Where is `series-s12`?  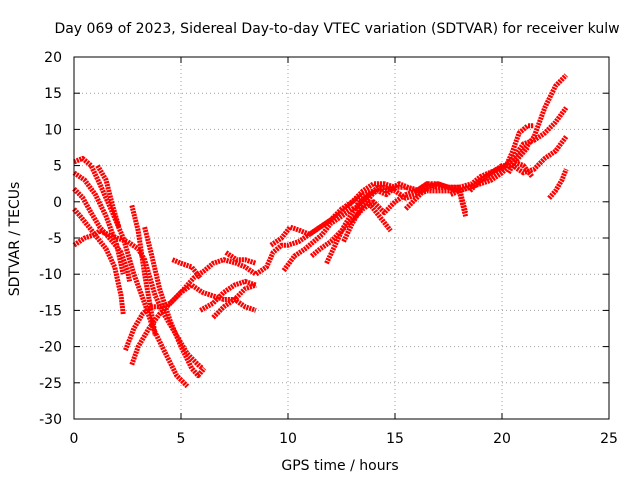
series-s12 is located at coordinates (228, 295).